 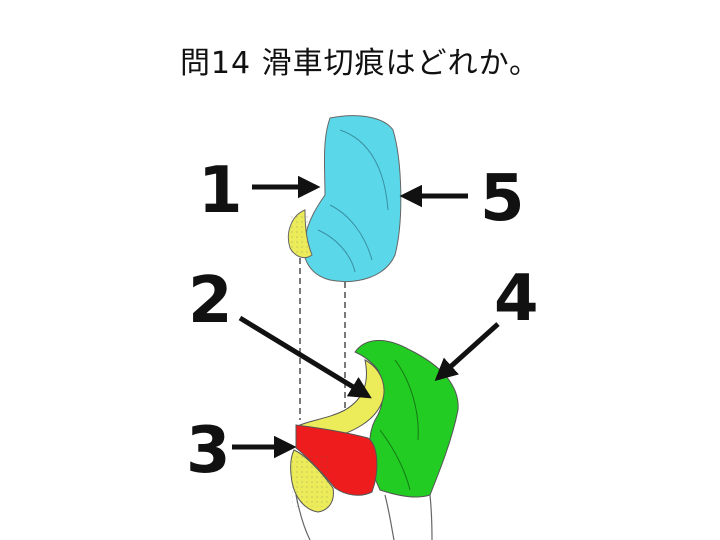 I want to click on shaft-outline, so click(x=364, y=517).